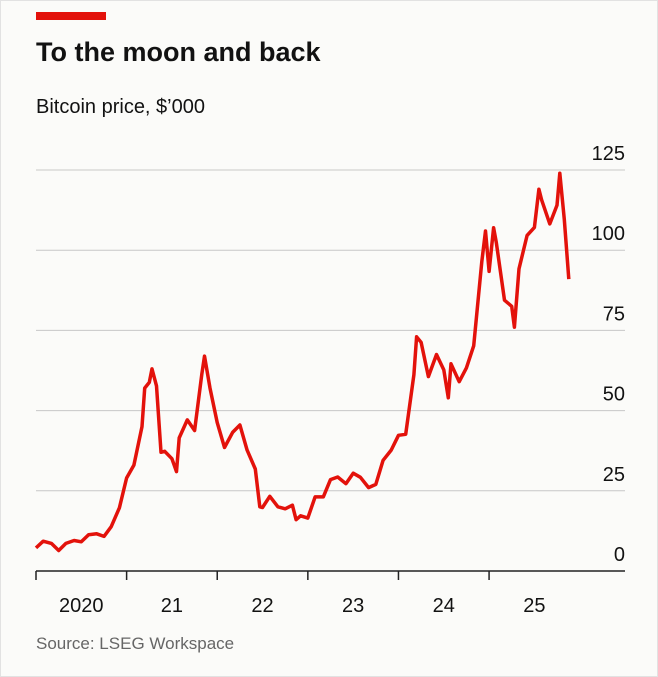 This screenshot has width=658, height=677. Describe the element at coordinates (120, 107) in the screenshot. I see `chart-subtitle: Bitcoin price, $’000` at that location.